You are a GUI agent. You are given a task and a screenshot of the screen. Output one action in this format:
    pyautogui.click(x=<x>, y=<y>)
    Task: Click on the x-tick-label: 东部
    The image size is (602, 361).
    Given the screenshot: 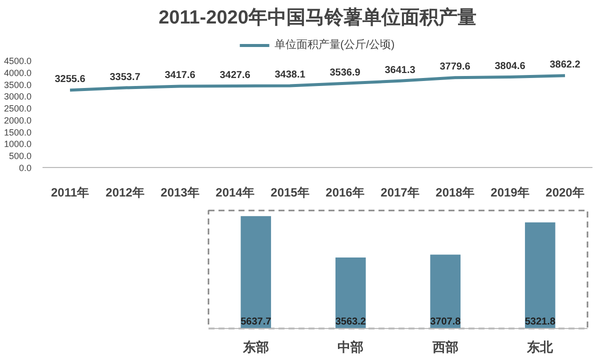 What is the action you would take?
    pyautogui.click(x=255, y=347)
    